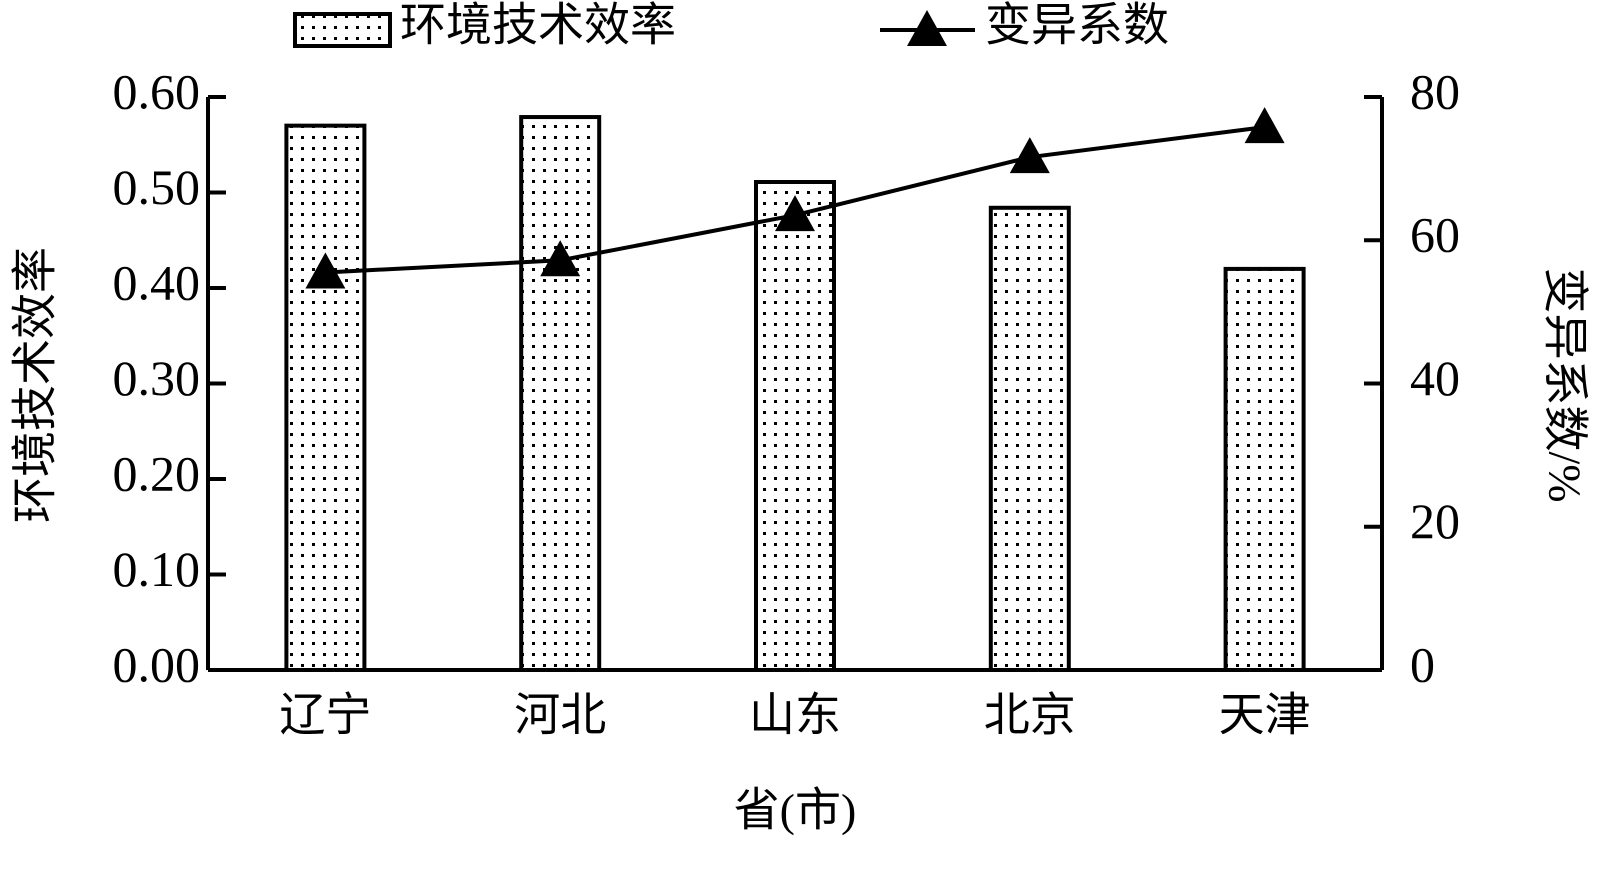  I want to click on y-tick-label: 0.30, so click(157, 378).